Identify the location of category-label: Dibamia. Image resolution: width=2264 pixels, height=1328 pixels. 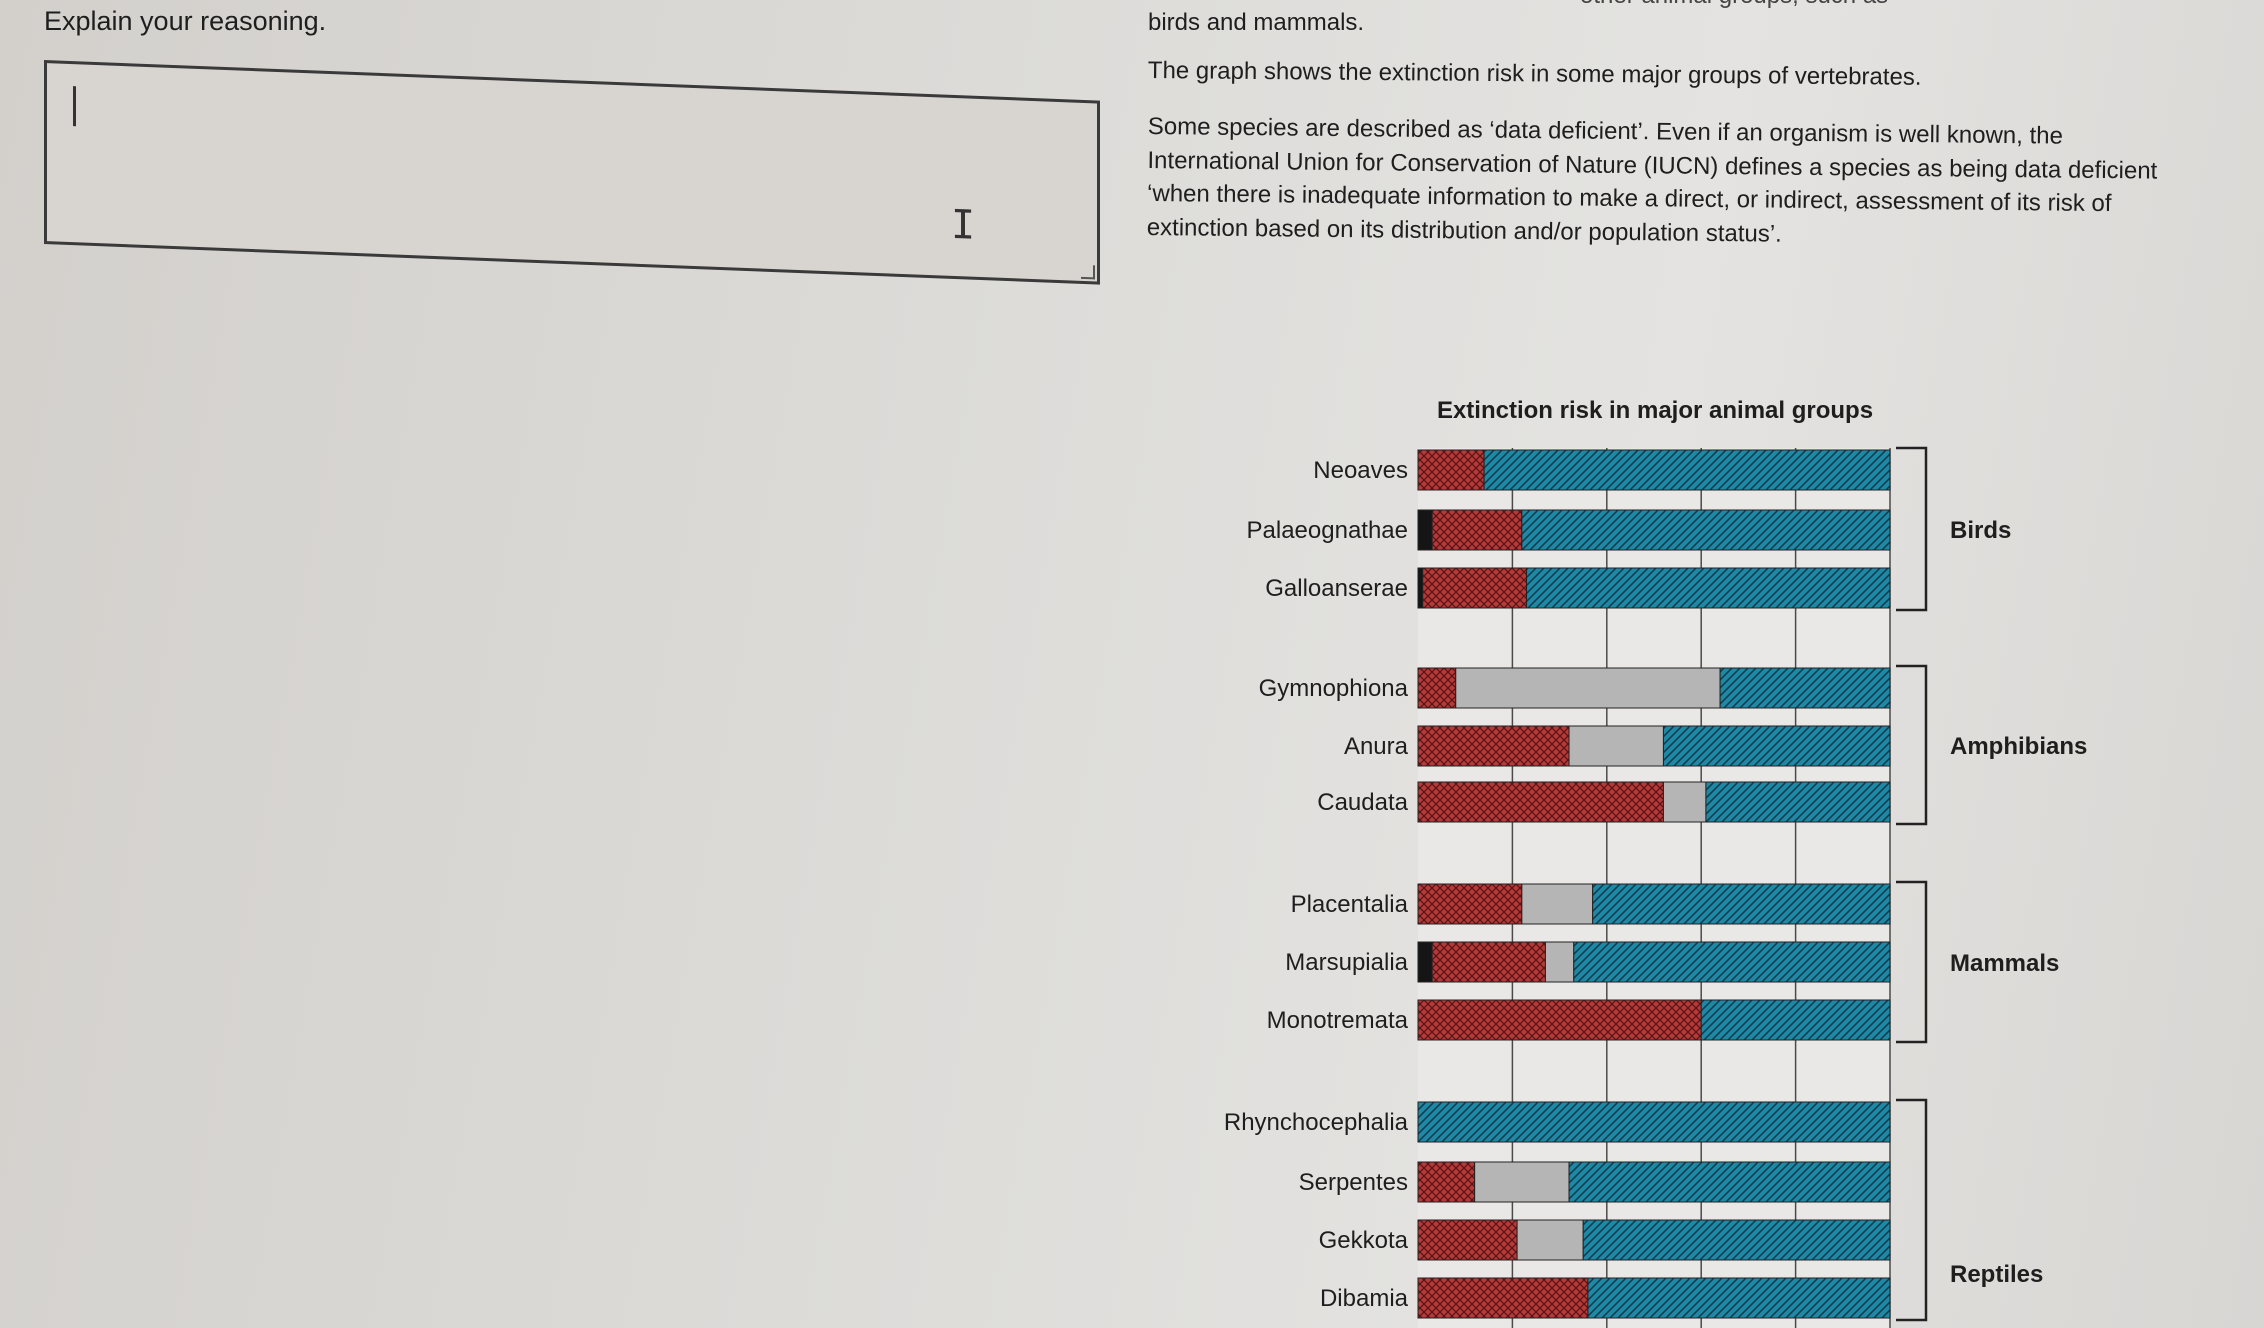
(1364, 1298).